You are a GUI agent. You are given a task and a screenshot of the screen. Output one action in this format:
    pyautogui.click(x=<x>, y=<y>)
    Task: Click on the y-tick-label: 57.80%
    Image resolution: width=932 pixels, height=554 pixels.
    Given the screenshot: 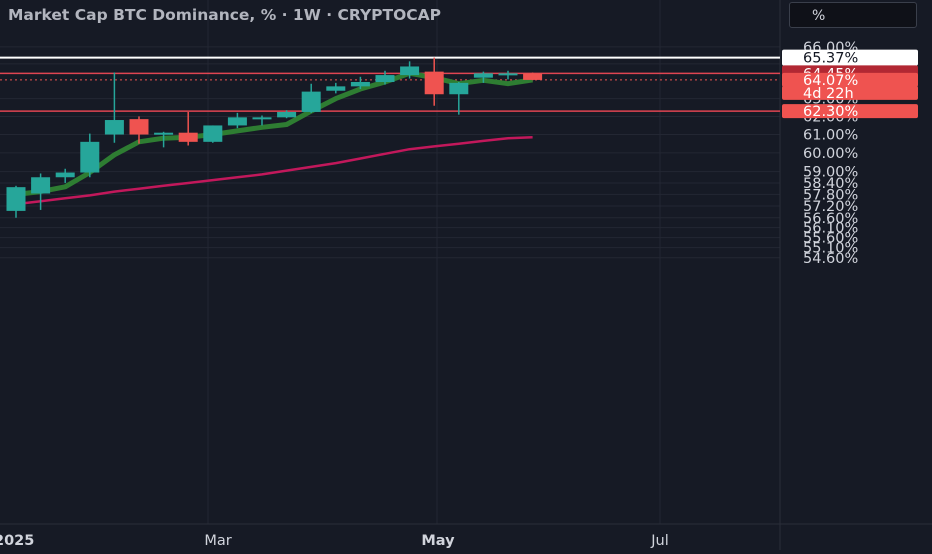 What is the action you would take?
    pyautogui.click(x=830, y=195)
    